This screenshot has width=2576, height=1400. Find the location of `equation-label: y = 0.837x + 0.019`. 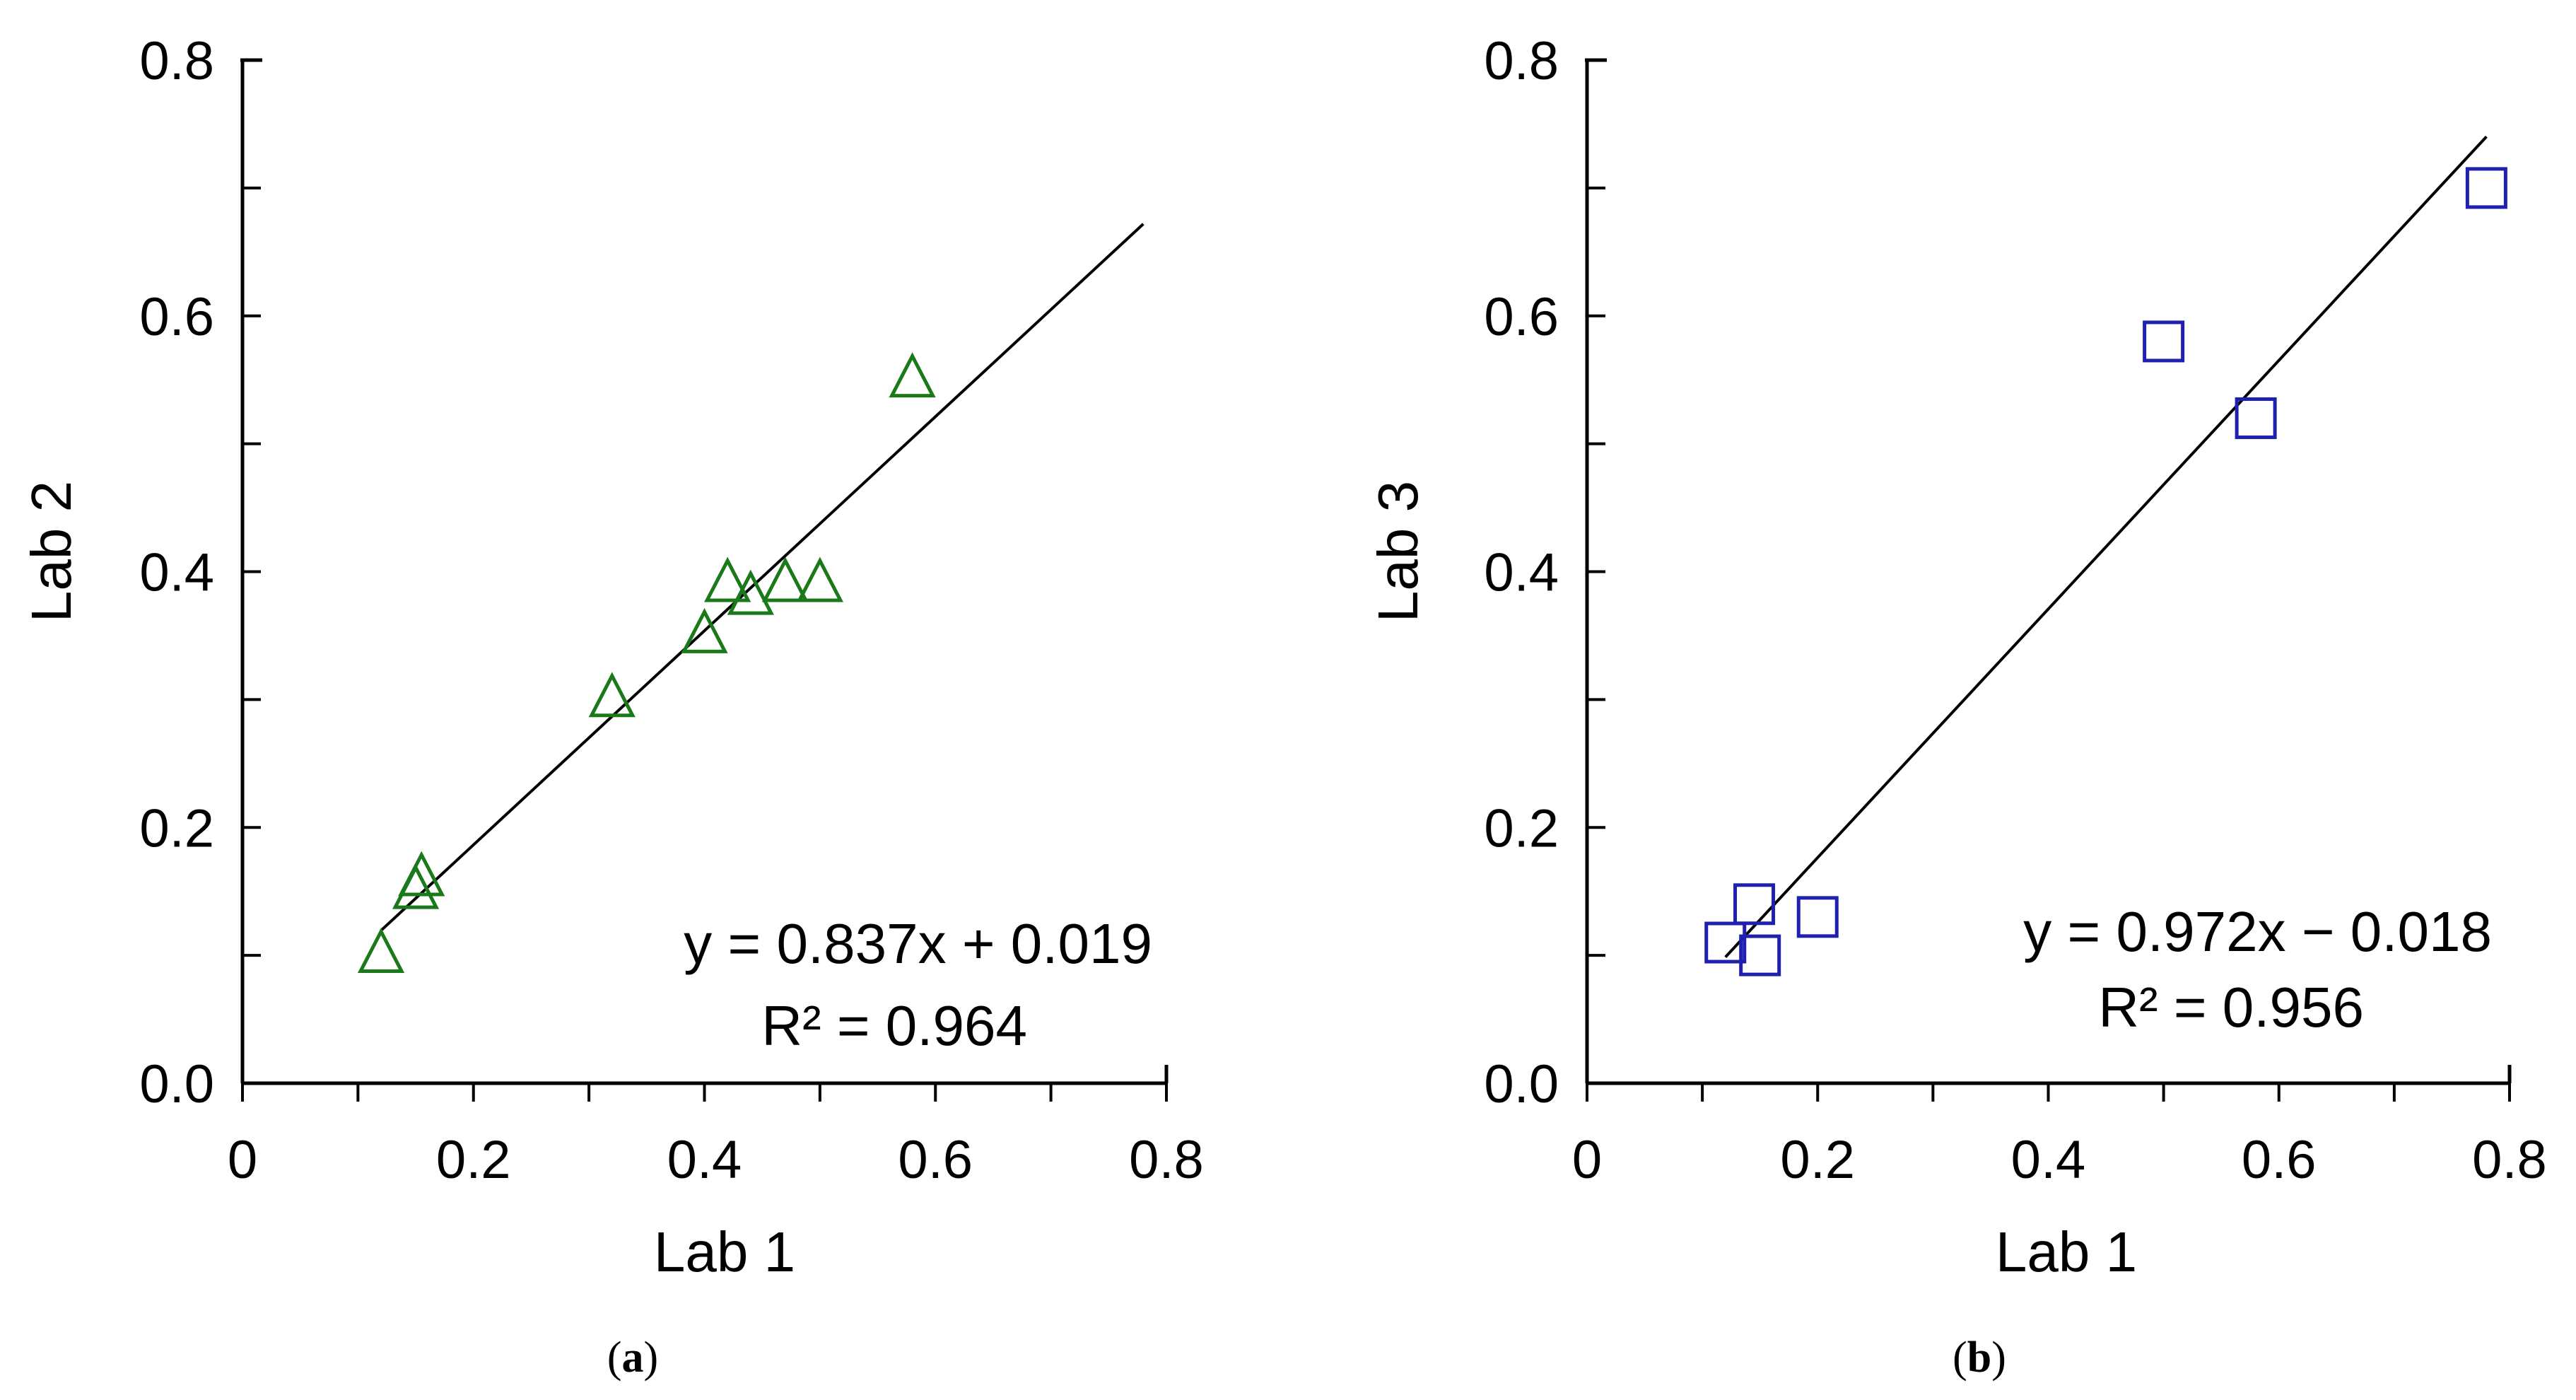

equation-label: y = 0.837x + 0.019 is located at coordinates (918, 944).